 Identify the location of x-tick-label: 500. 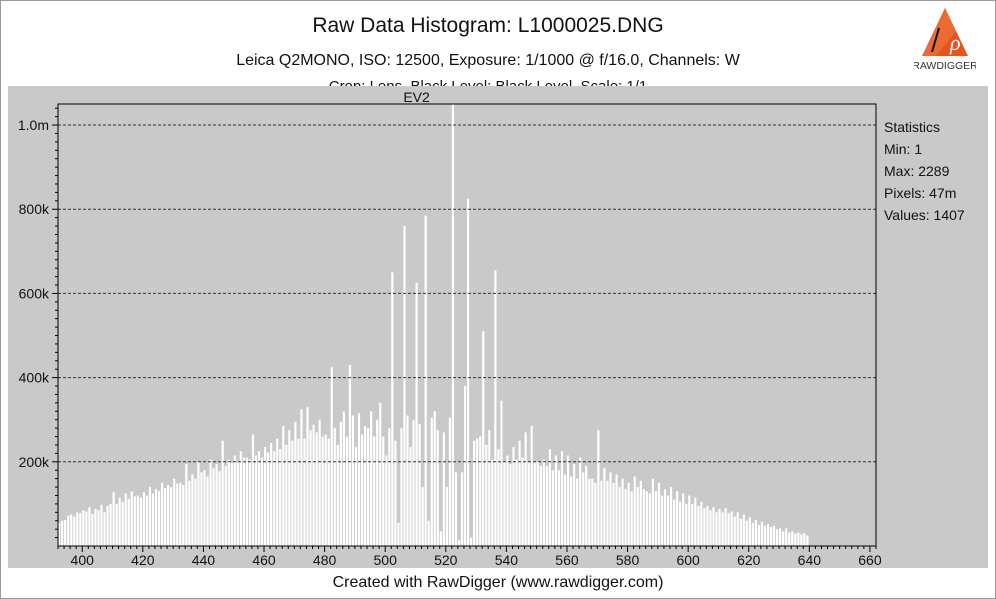
(386, 560).